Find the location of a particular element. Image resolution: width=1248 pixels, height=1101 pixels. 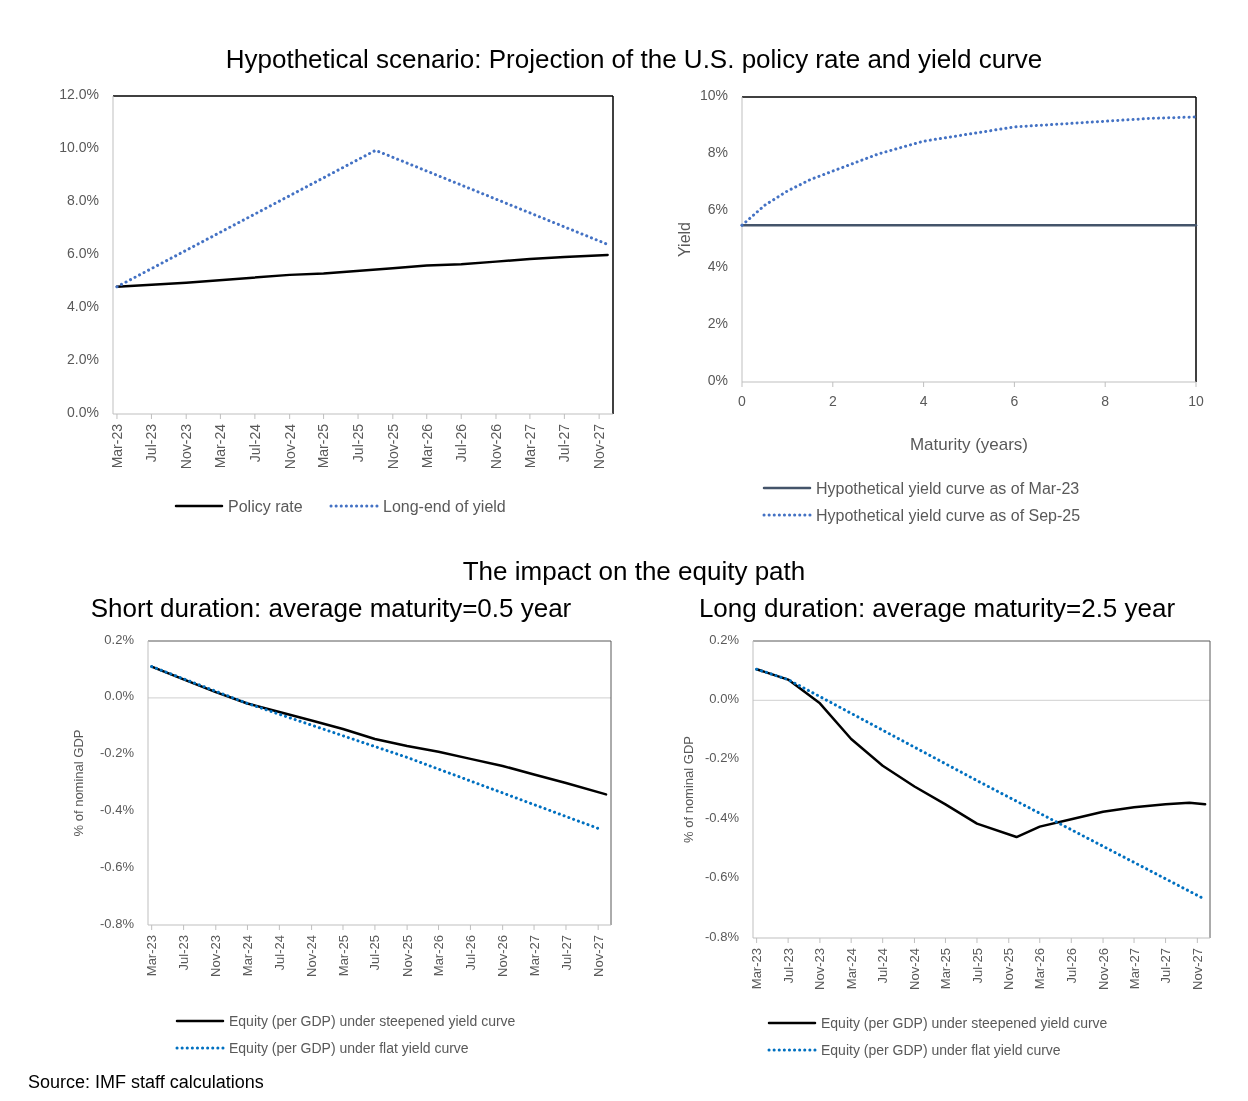

x-tick-label: 8 is located at coordinates (1105, 401).